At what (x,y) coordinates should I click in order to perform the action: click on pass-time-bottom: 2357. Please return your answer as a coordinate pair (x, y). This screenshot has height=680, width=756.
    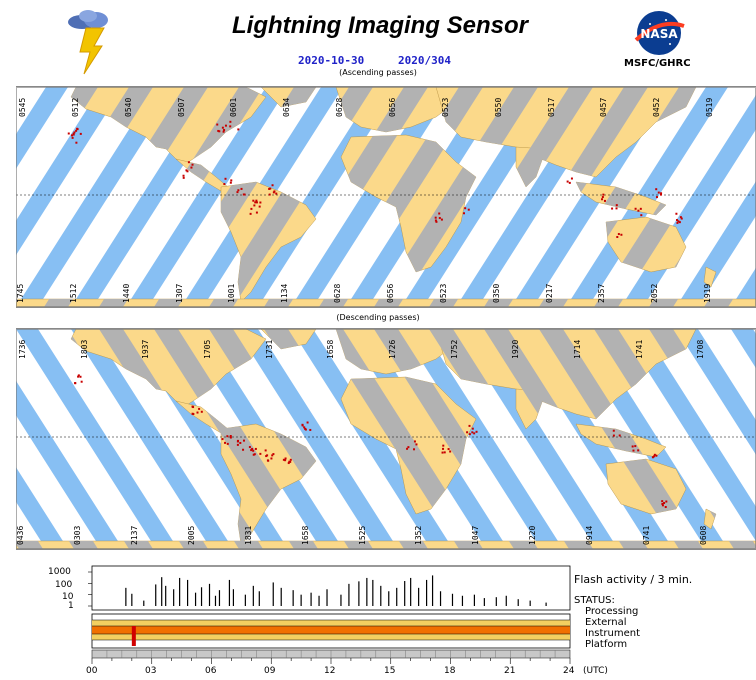
    Looking at the image, I should click on (602, 293).